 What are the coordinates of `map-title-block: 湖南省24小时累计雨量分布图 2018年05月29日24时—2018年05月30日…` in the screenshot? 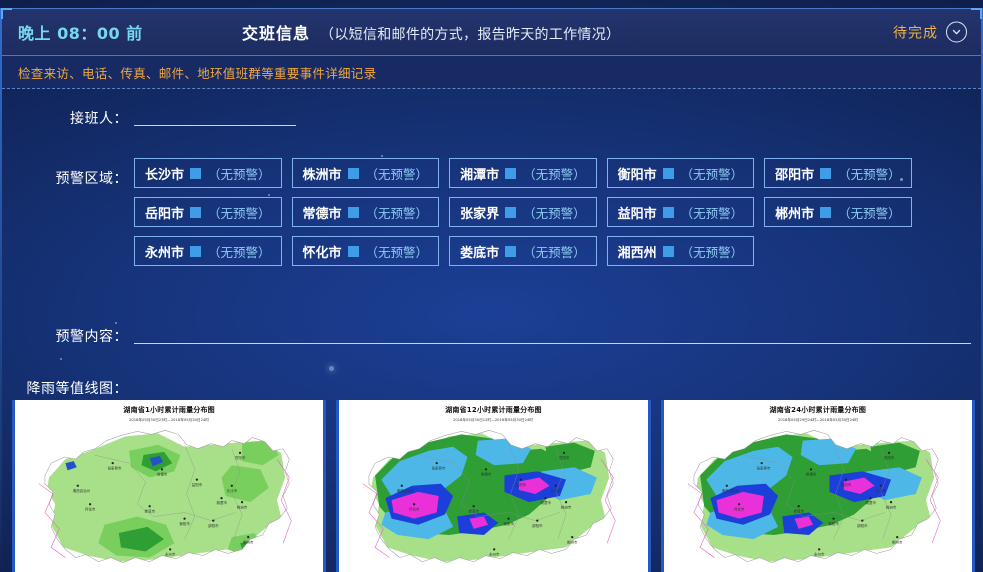 It's located at (818, 414).